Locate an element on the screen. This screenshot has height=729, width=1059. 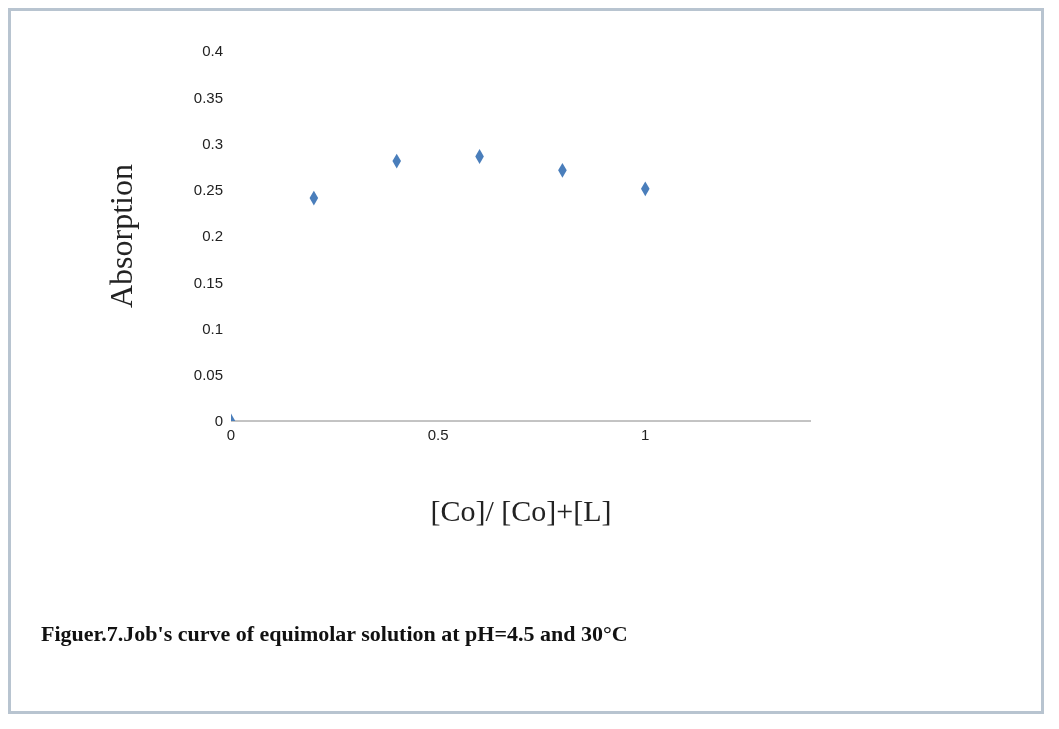
y-tick-label: 0.05 is located at coordinates (208, 375).